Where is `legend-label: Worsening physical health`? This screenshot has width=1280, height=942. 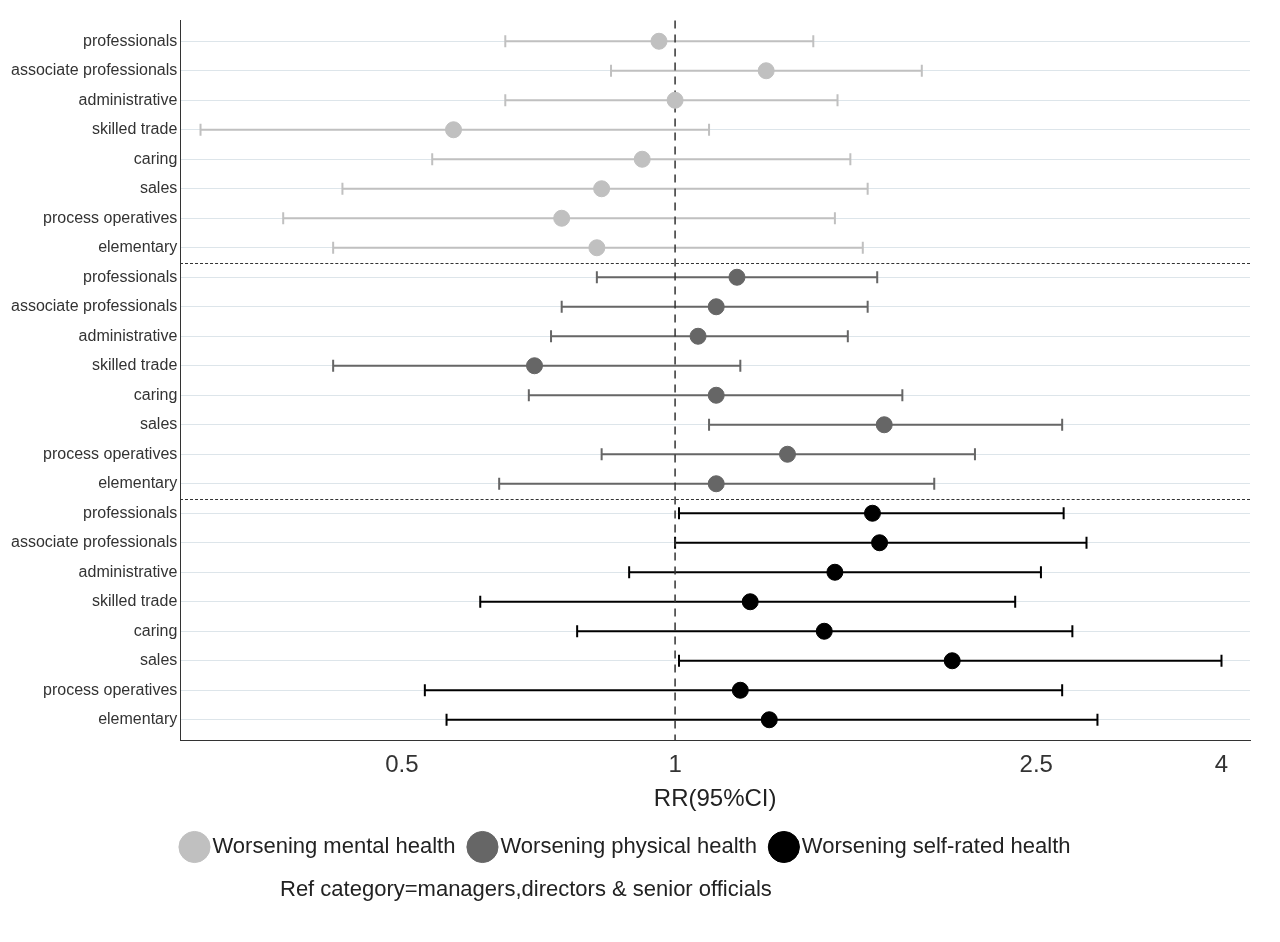 legend-label: Worsening physical health is located at coordinates (628, 846).